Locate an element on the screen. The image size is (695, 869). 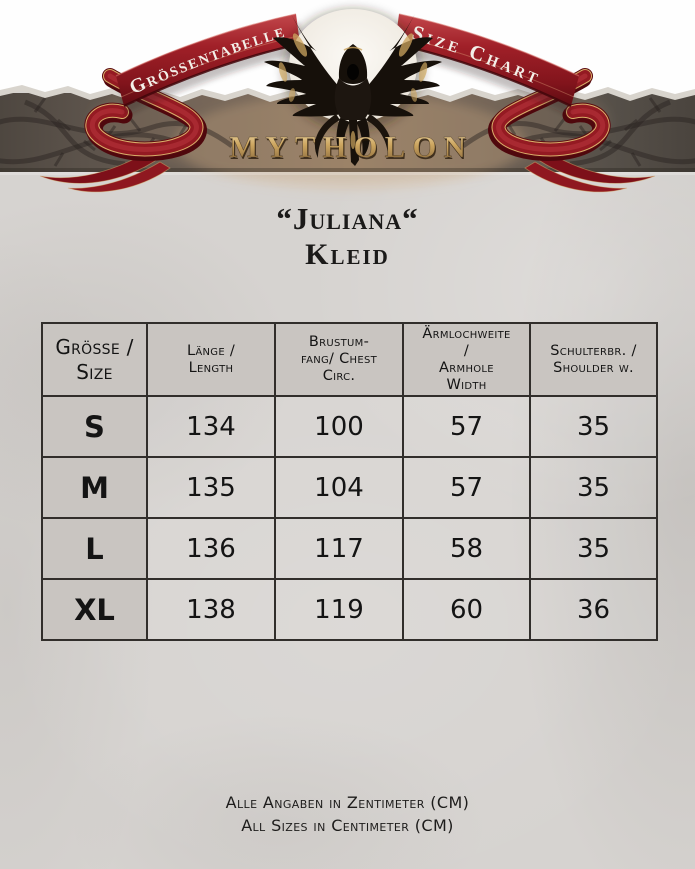
col-header-shoulder: Schulterbr. / Shoulder w. is located at coordinates (593, 359).